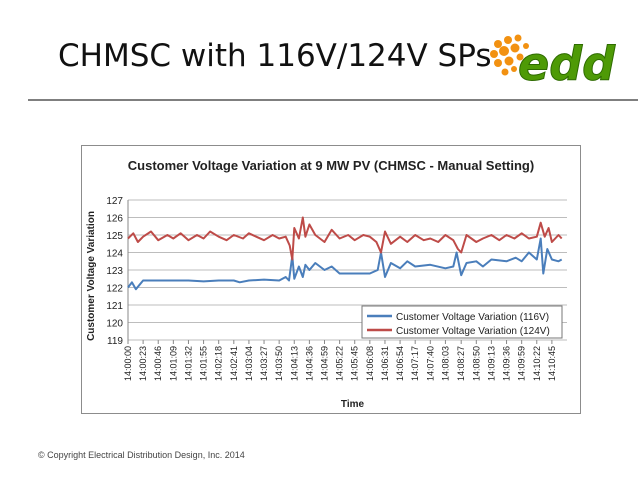 This screenshot has height=478, width=638. Describe the element at coordinates (249, 363) in the screenshot. I see `x-tick-label: 14:03:04` at that location.